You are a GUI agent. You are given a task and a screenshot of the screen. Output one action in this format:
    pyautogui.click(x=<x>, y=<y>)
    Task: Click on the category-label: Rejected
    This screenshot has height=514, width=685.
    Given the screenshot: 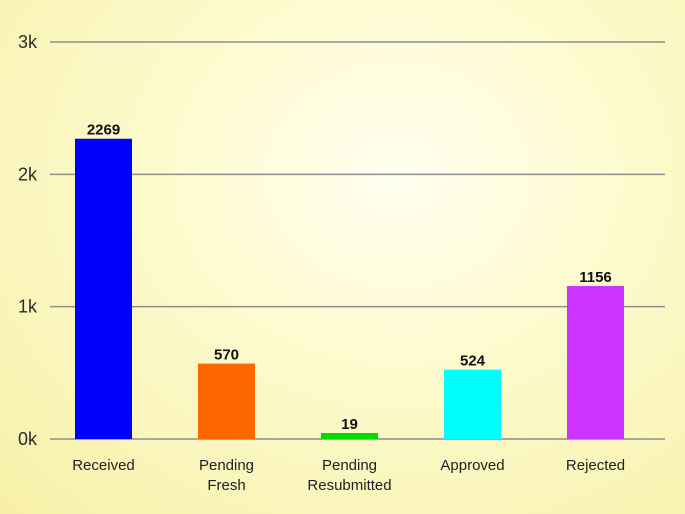 What is the action you would take?
    pyautogui.click(x=595, y=465)
    